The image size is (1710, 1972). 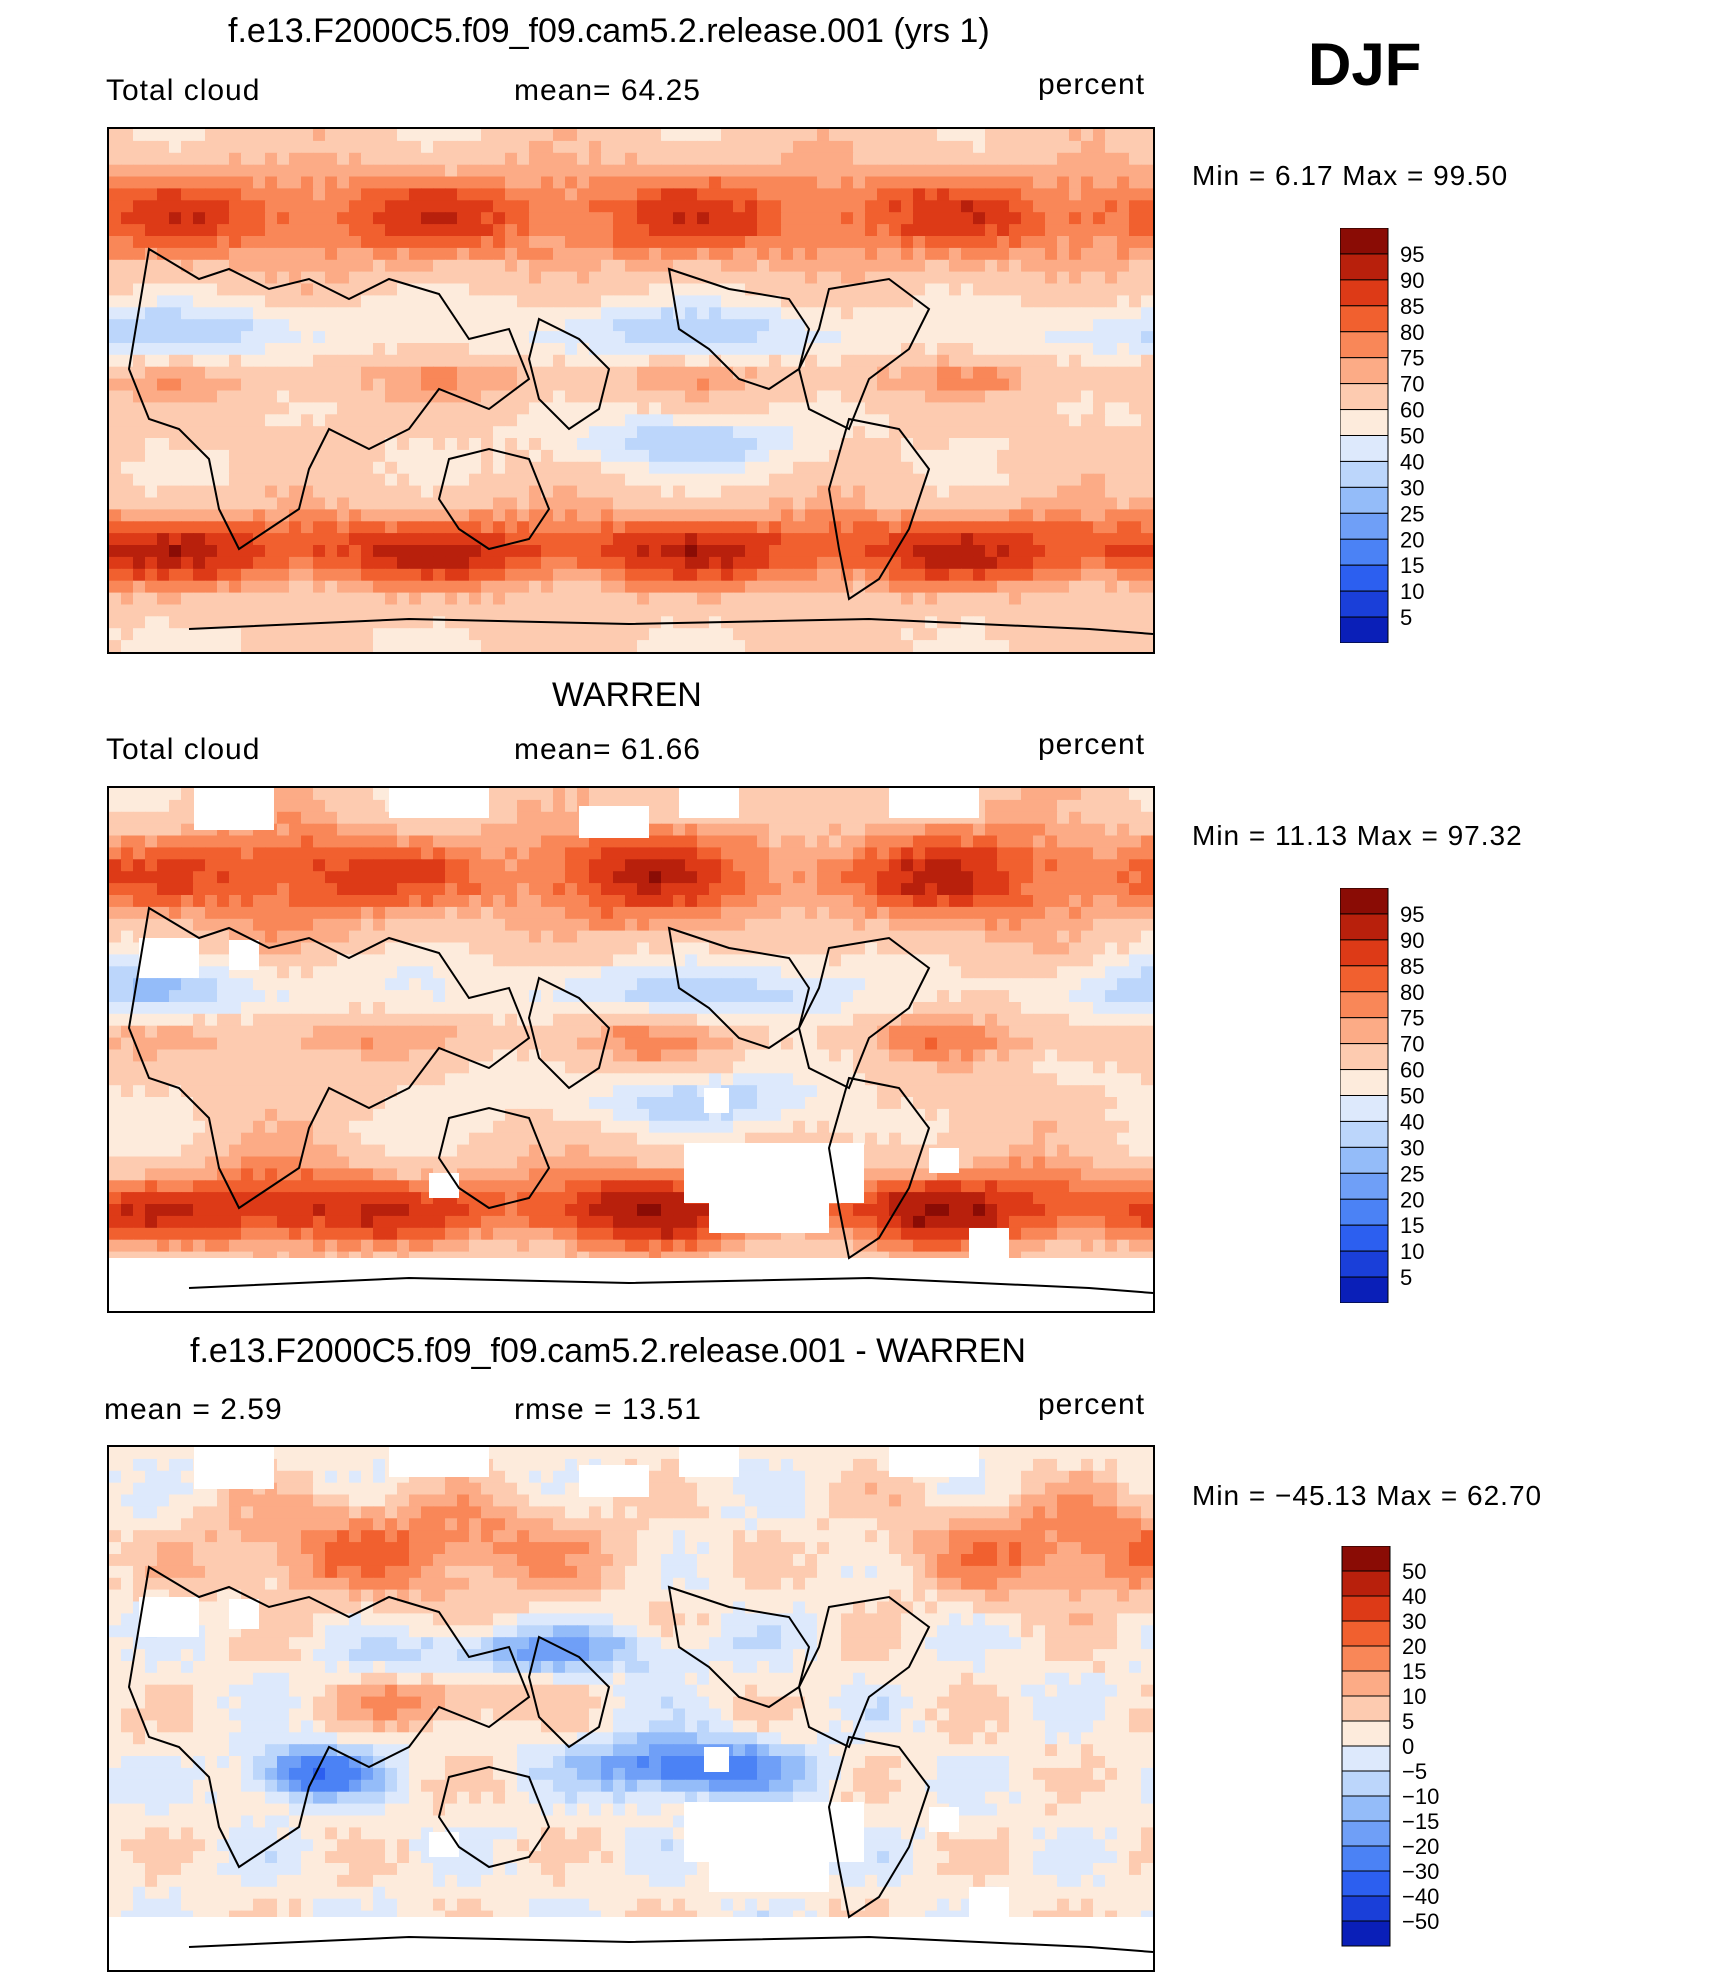 What do you see at coordinates (1420, 1796) in the screenshot?
I see `colorbar-tick-label: −10` at bounding box center [1420, 1796].